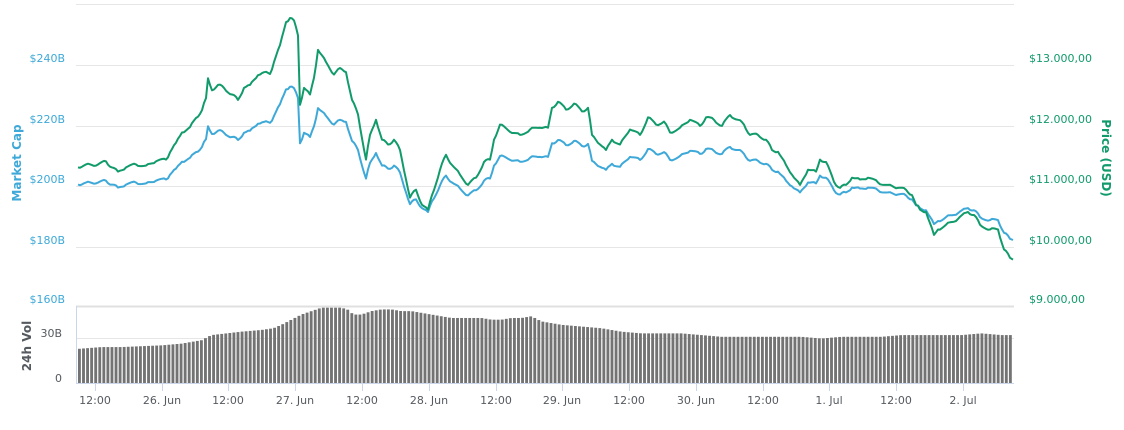  What do you see at coordinates (162, 400) in the screenshot?
I see `time-tick: 26. Jun` at bounding box center [162, 400].